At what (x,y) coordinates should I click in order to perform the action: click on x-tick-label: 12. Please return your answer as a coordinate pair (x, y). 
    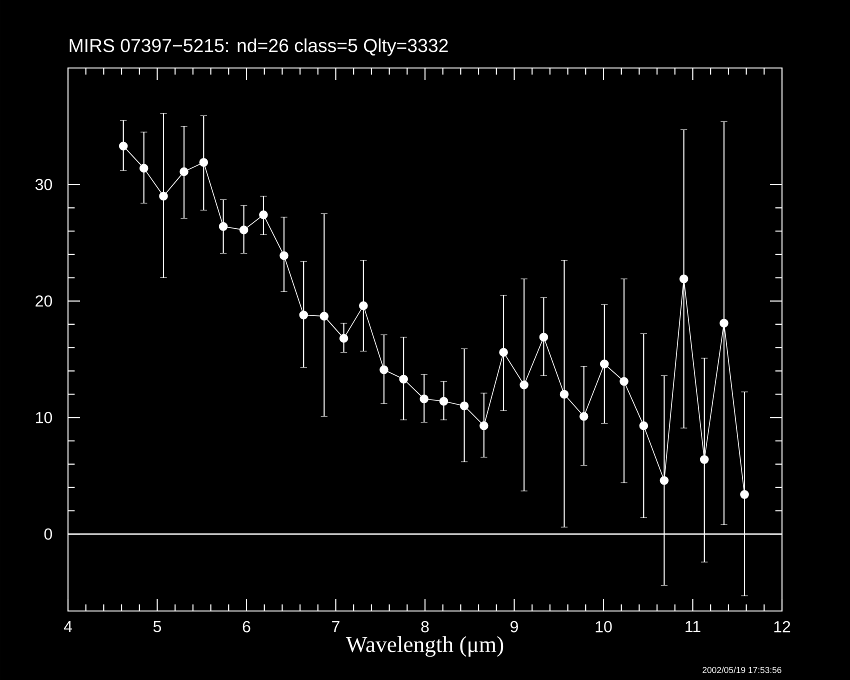
    Looking at the image, I should click on (782, 626).